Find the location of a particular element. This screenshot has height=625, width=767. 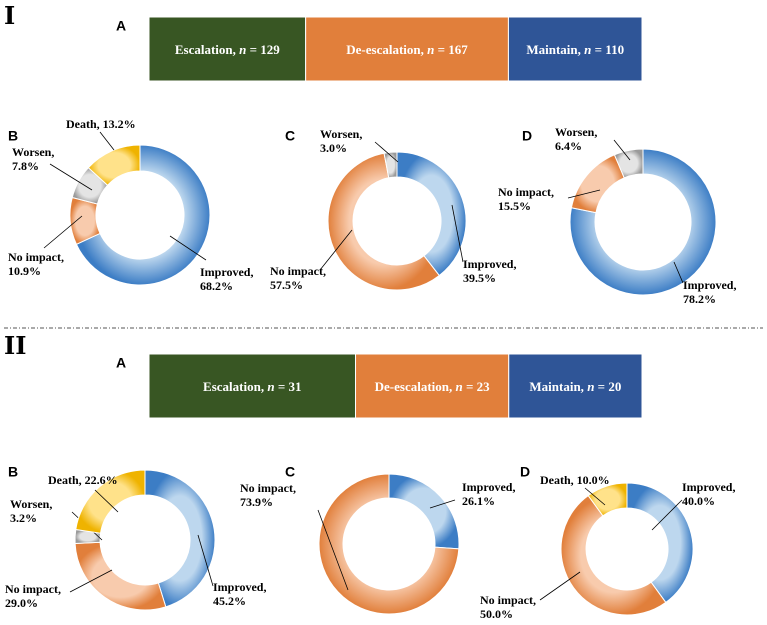

section-2-donut-C-leader-improved is located at coordinates (442, 504).